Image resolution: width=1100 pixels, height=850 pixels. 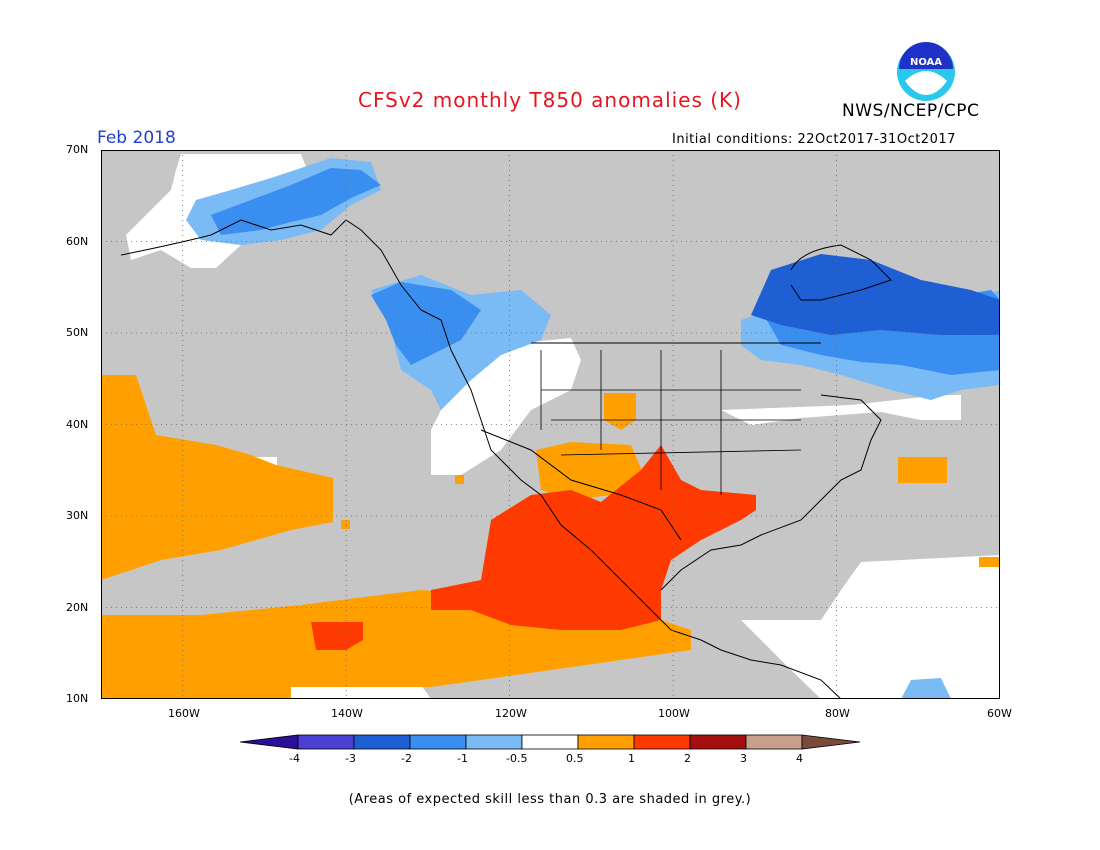 I want to click on lon-label-140w: 140W, so click(x=347, y=713).